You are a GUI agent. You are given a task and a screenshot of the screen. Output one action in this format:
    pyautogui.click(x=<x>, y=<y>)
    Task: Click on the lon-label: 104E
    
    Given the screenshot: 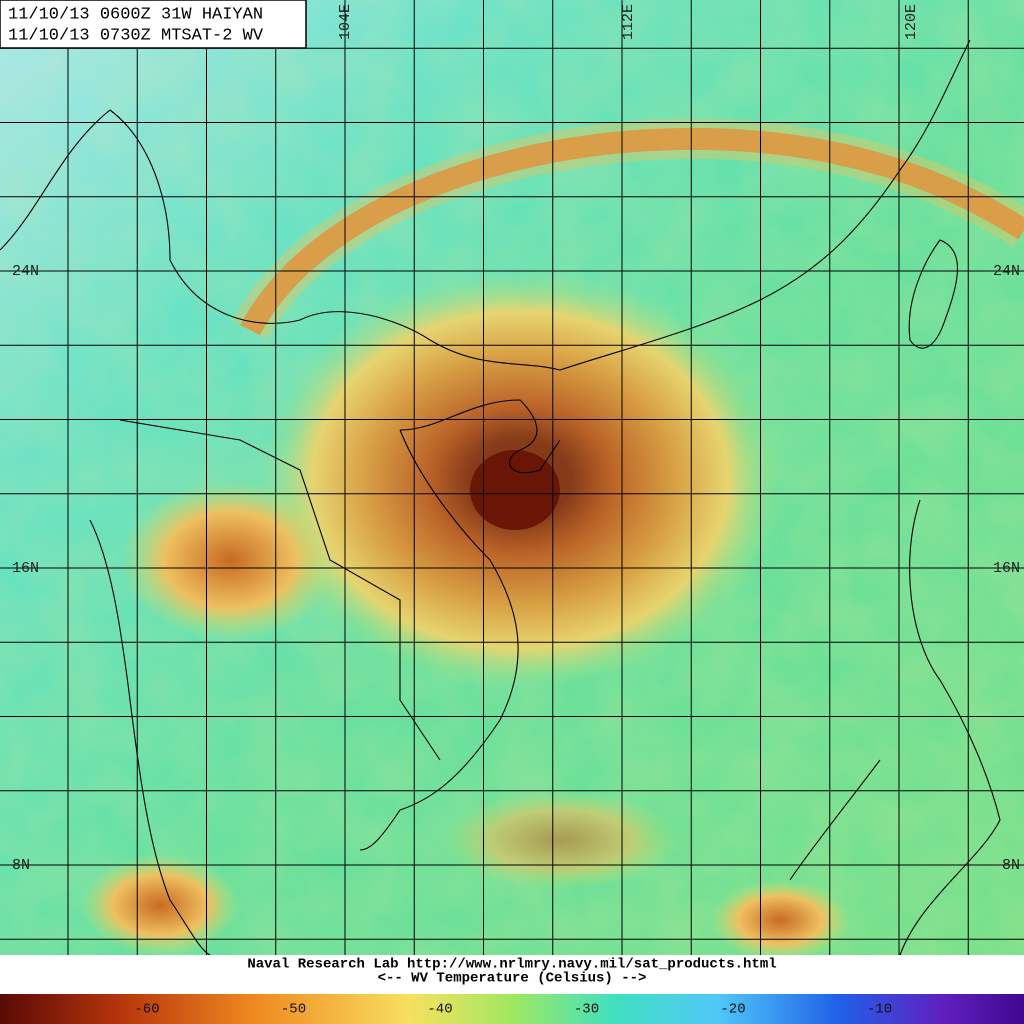 What is the action you would take?
    pyautogui.click(x=345, y=22)
    